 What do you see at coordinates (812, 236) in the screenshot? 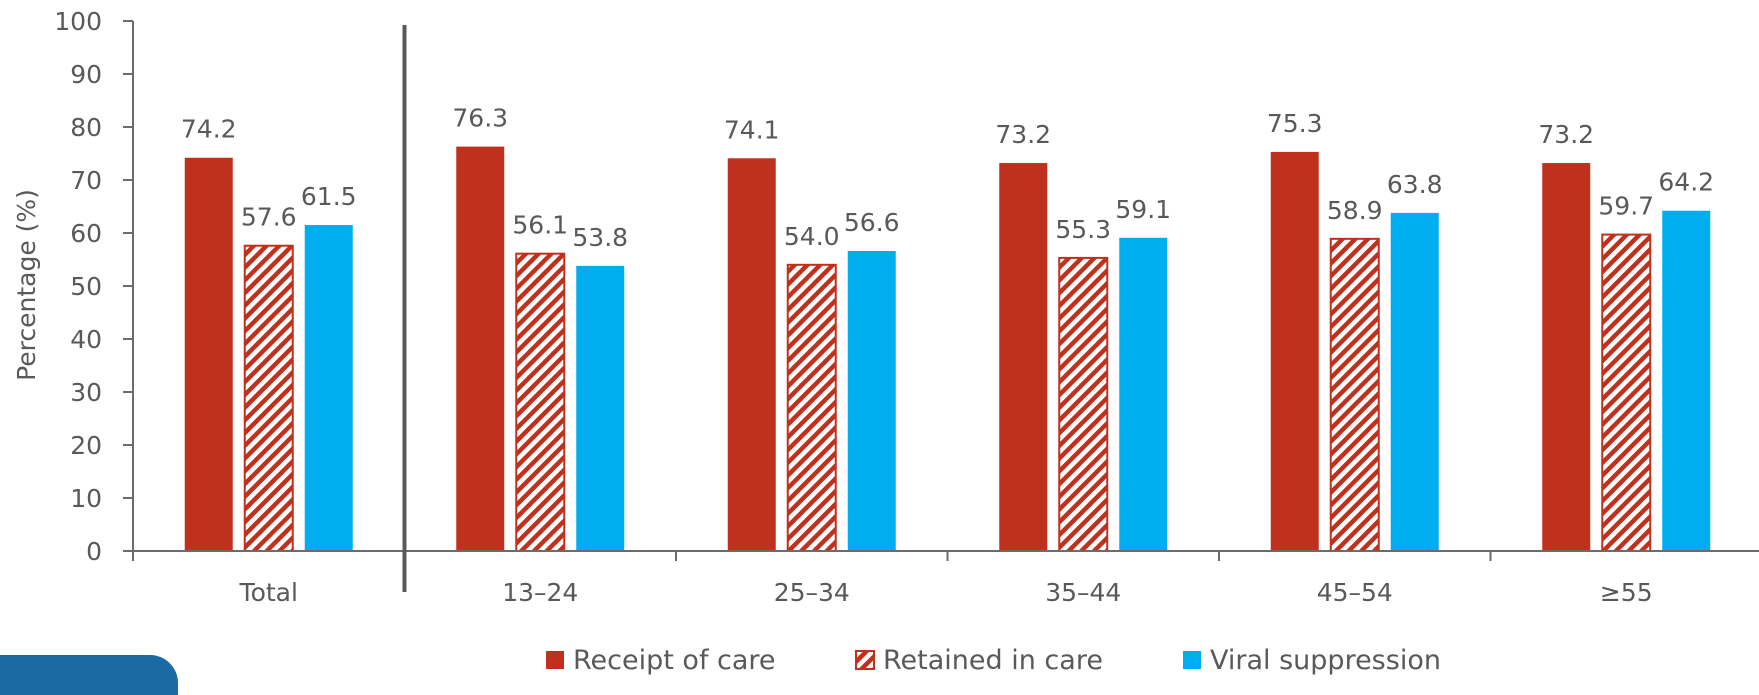
I see `data-label-retained-2: 54.0` at bounding box center [812, 236].